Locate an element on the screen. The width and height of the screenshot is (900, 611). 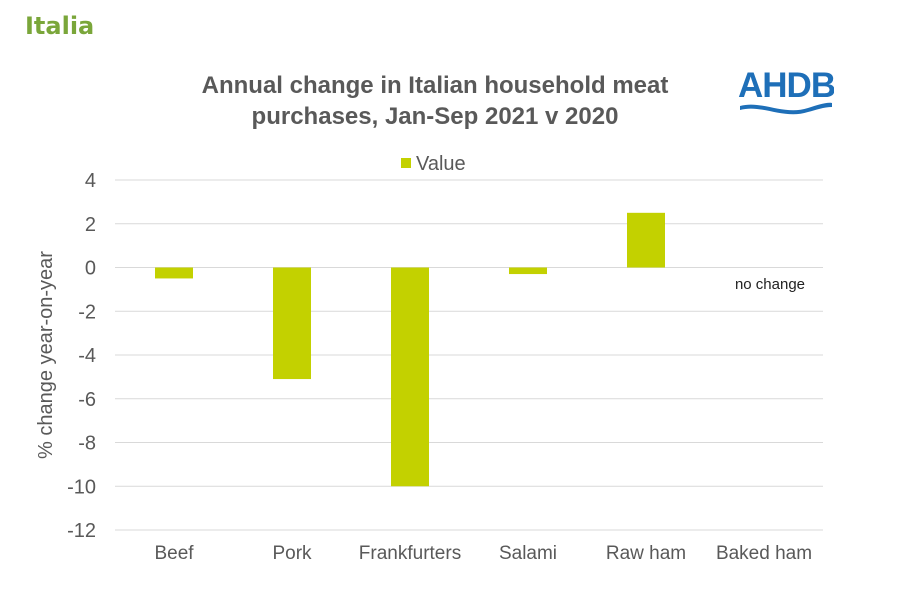
y-tick-label: 2 is located at coordinates (90, 225).